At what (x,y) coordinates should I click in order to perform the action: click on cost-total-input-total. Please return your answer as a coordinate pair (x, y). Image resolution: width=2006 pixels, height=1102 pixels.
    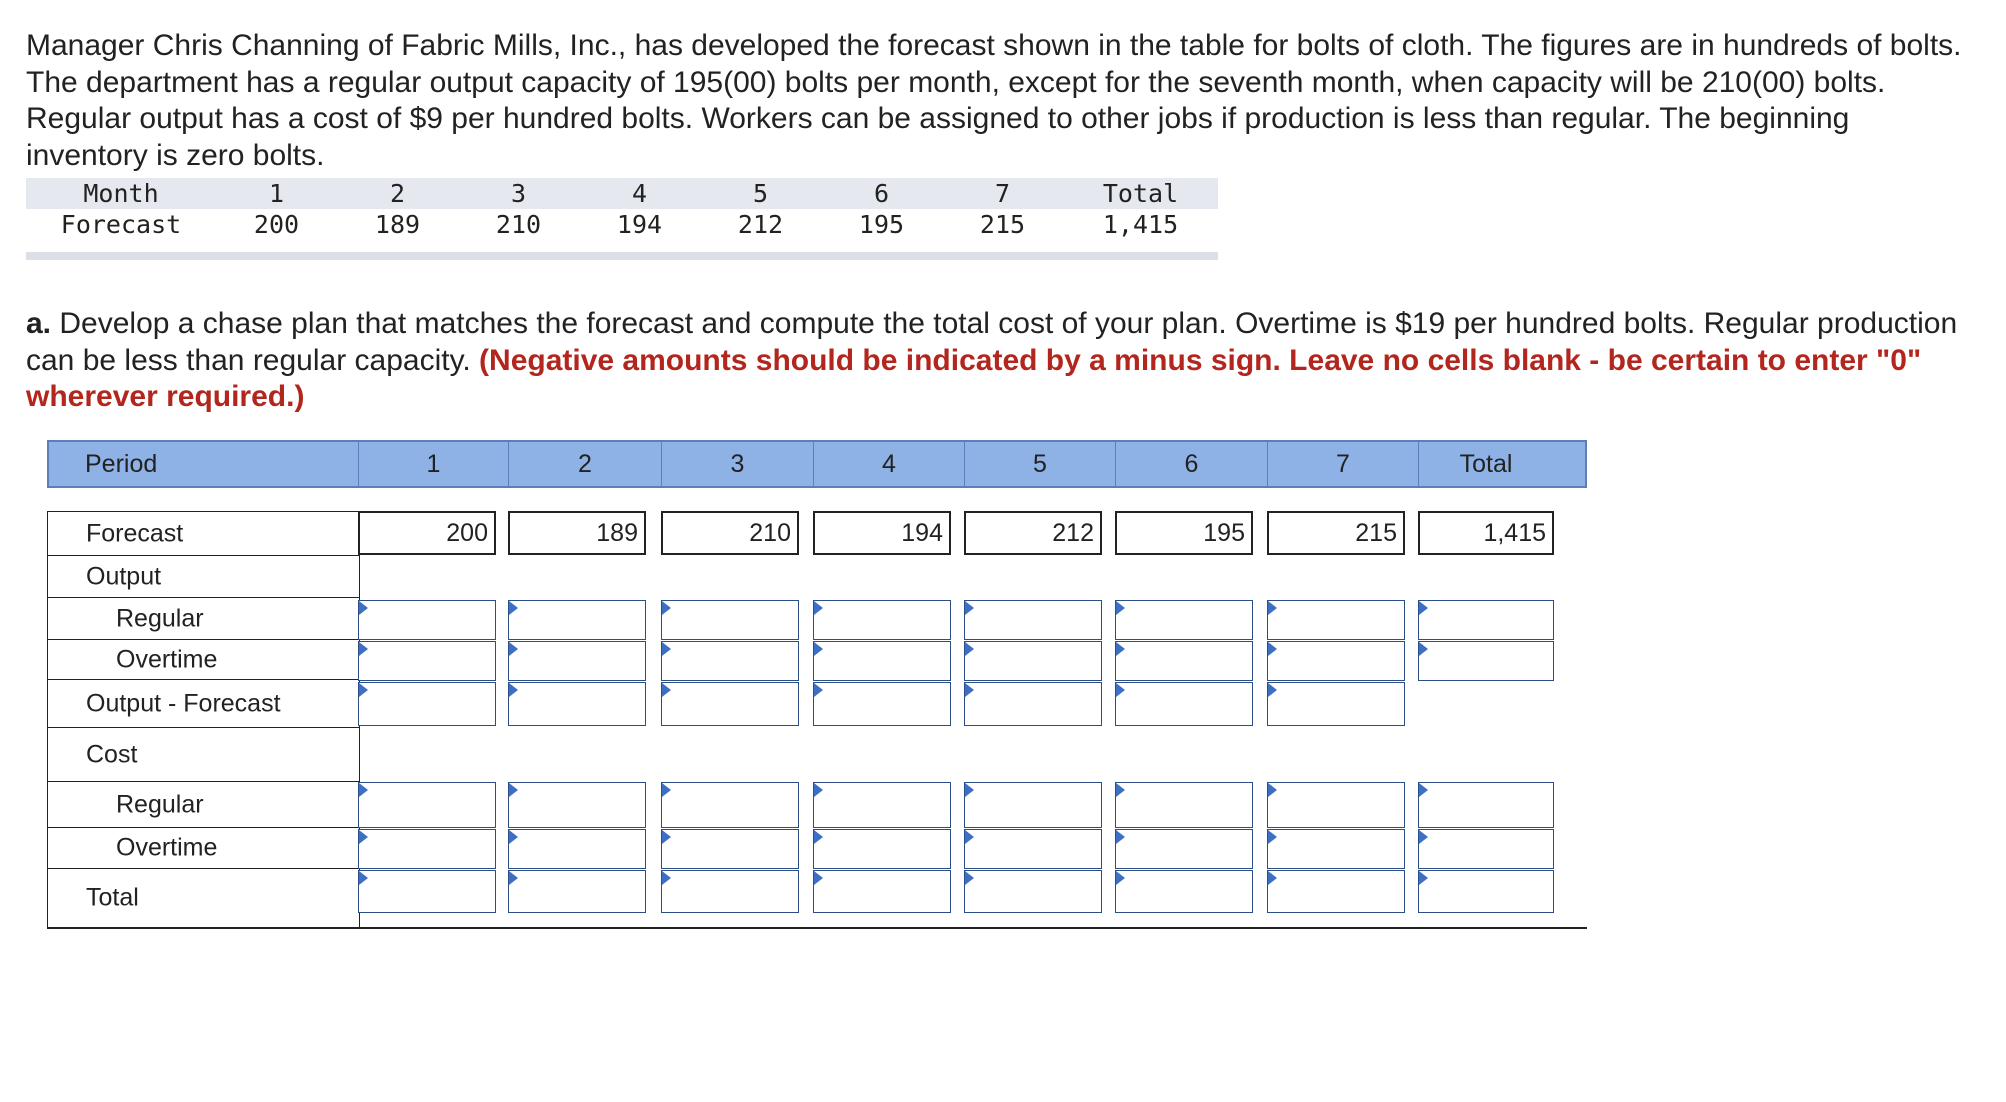
    Looking at the image, I should click on (1486, 891).